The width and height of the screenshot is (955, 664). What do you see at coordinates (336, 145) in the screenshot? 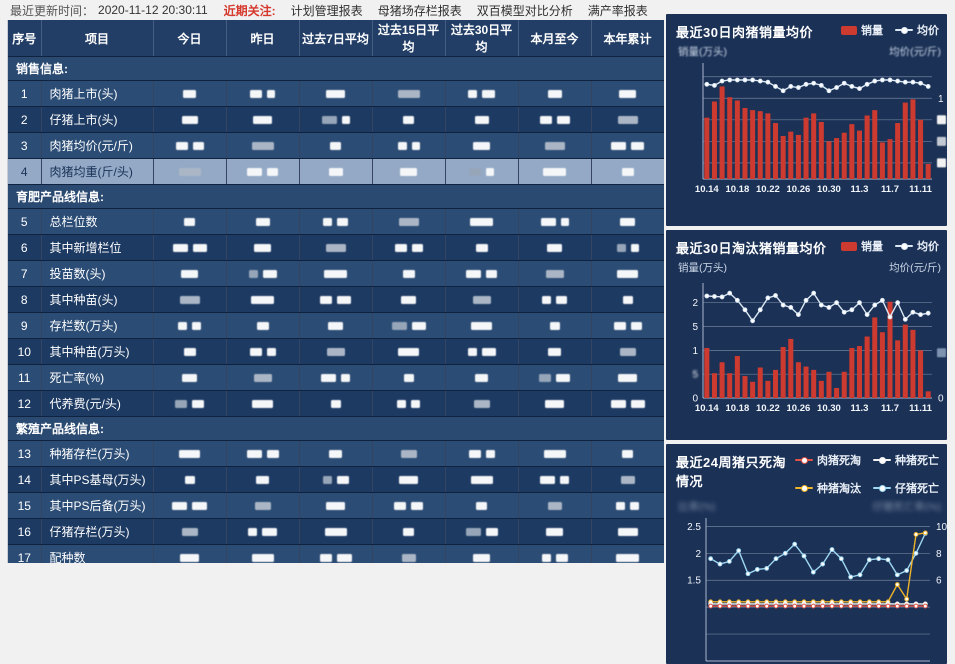
I see `table-row-3: 3 肉猪均价(元/斤)` at bounding box center [336, 145].